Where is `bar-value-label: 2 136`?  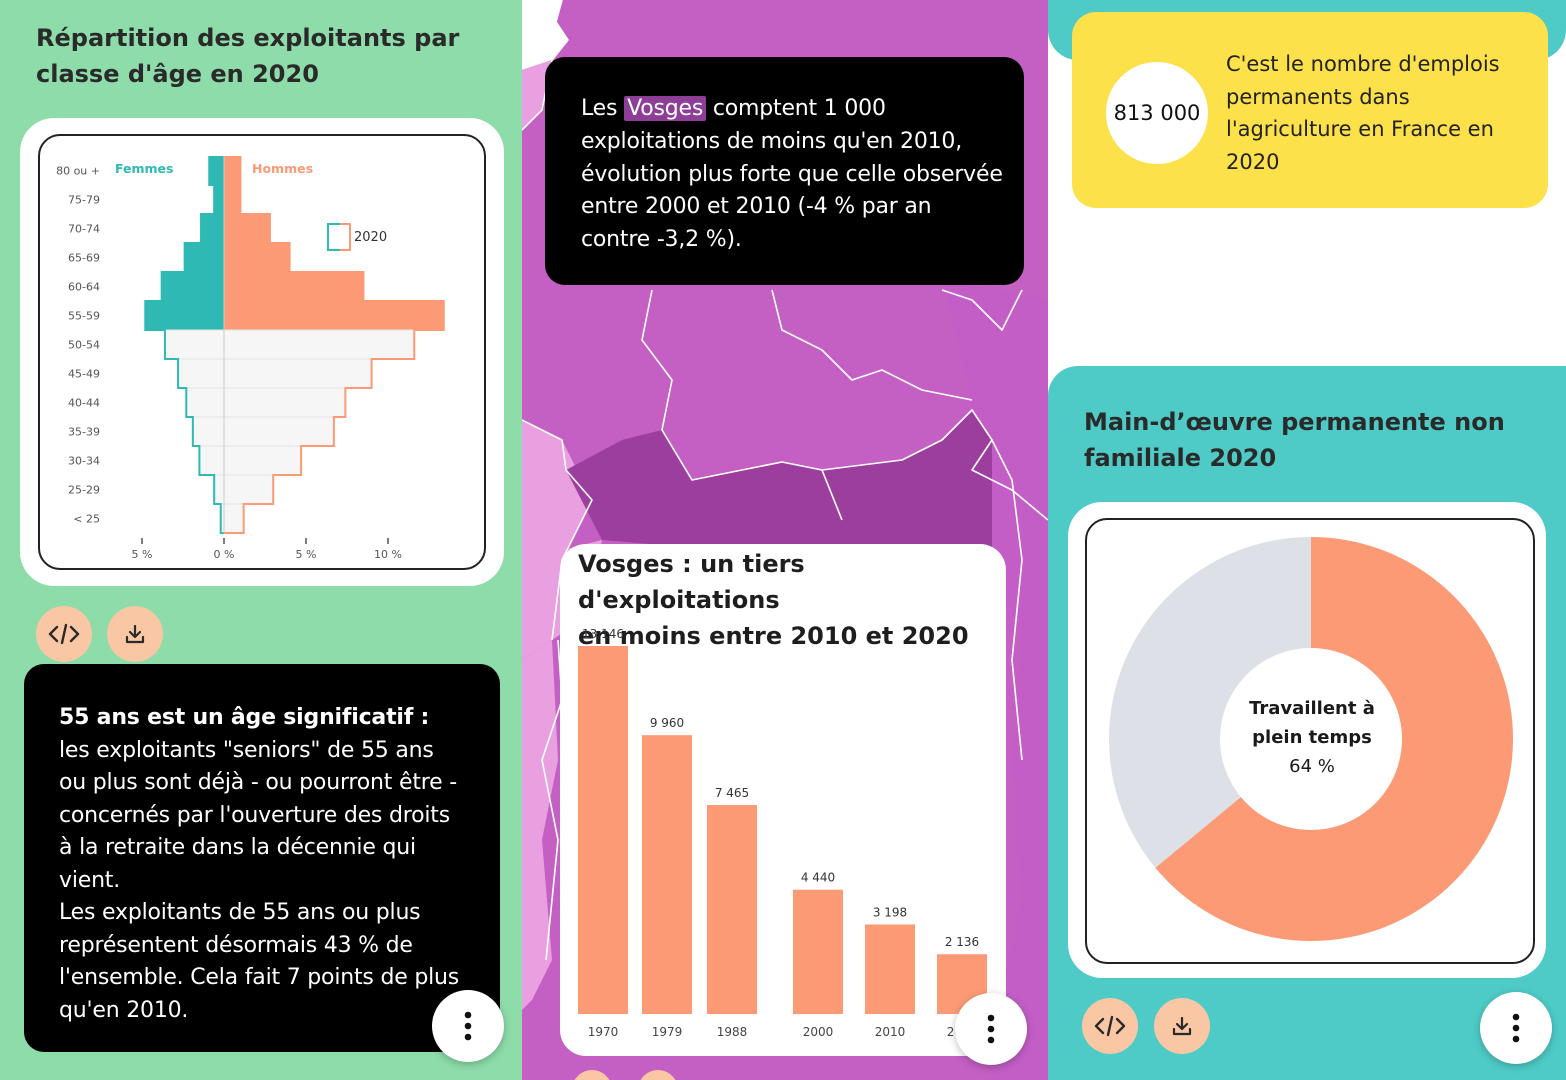
bar-value-label: 2 136 is located at coordinates (962, 942).